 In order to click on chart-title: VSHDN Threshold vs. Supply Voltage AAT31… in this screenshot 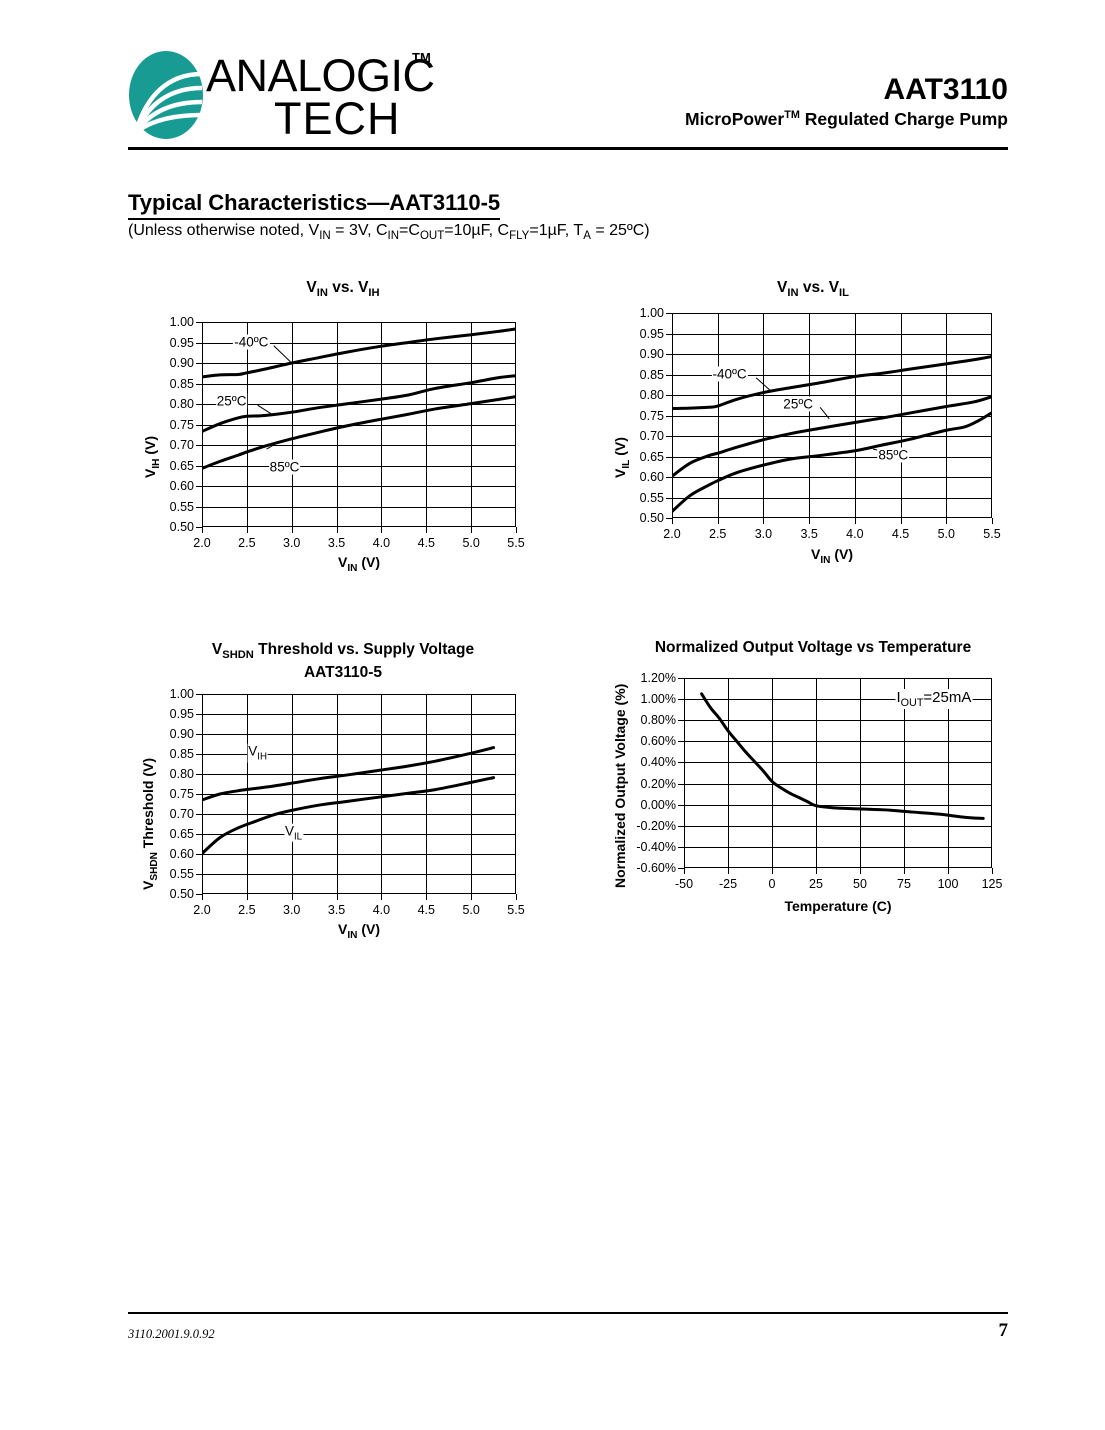, I will do `click(343, 662)`.